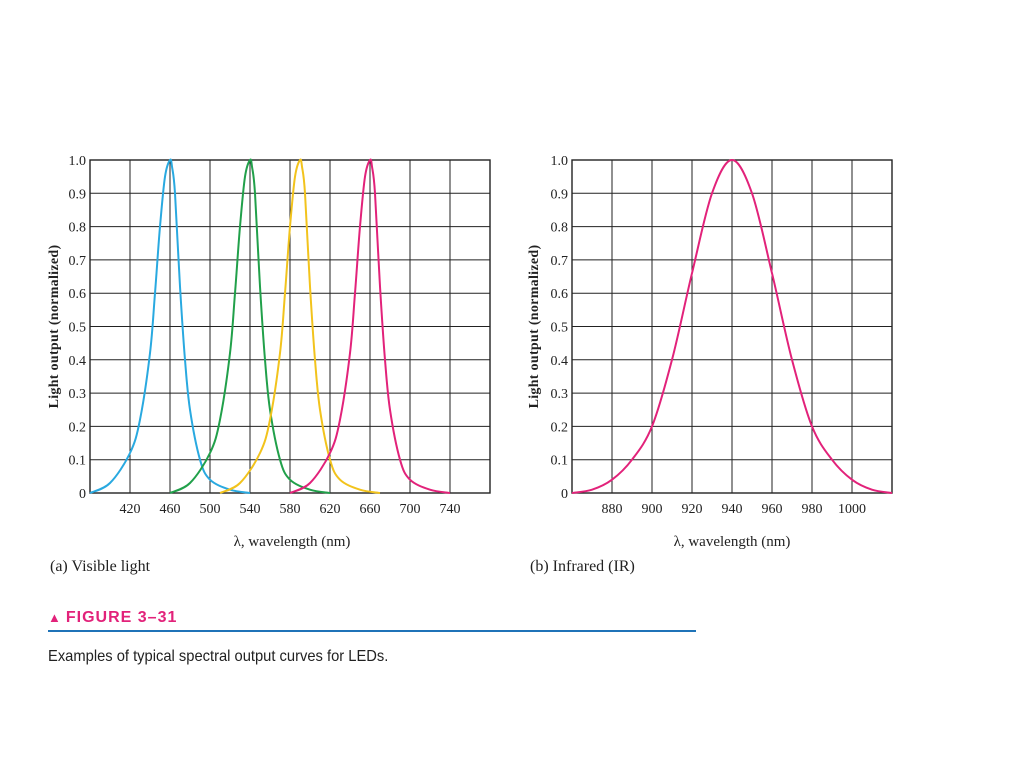  I want to click on figure-heading: ▲ FIGURE 3–31, so click(372, 620).